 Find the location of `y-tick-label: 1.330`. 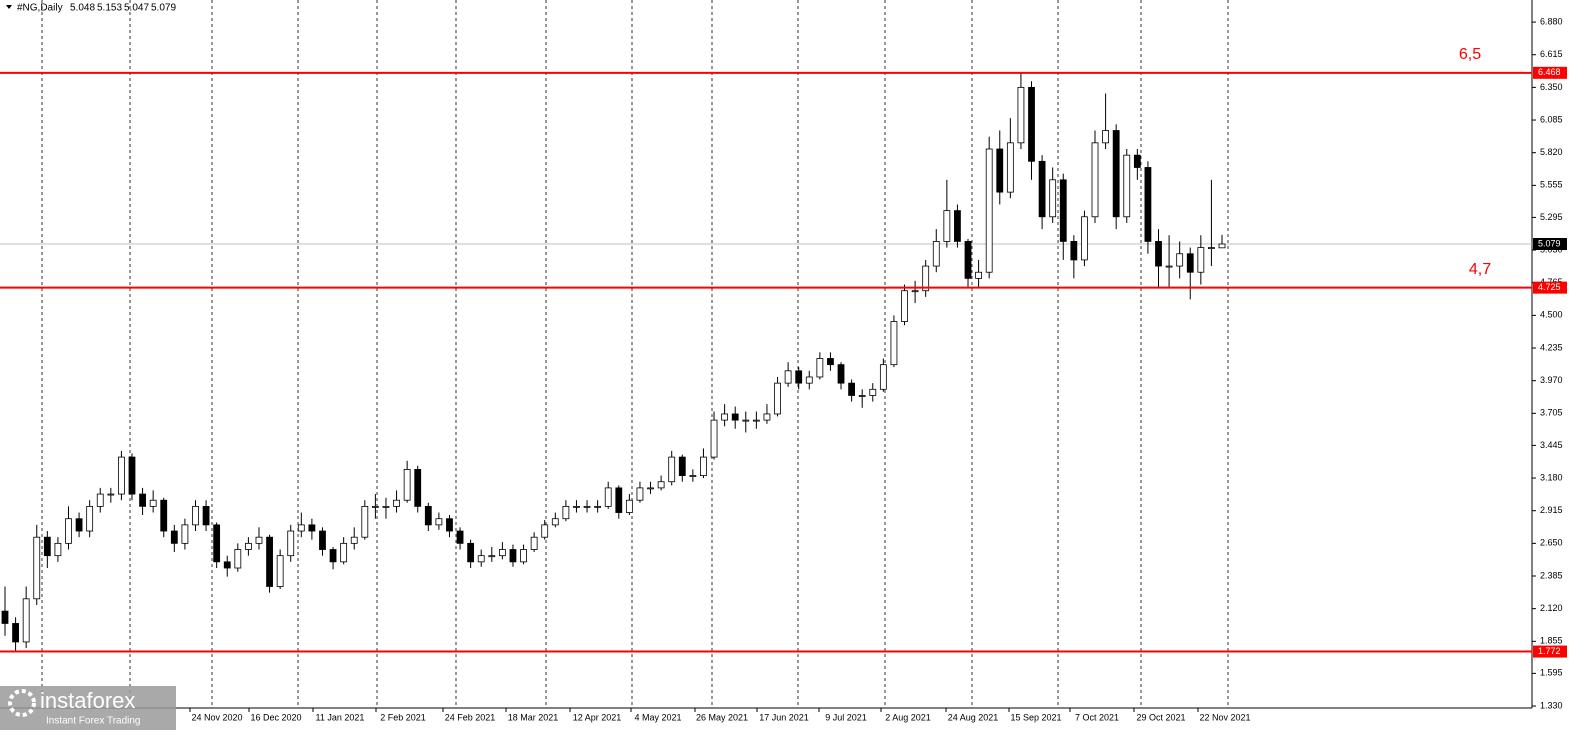

y-tick-label: 1.330 is located at coordinates (1551, 705).